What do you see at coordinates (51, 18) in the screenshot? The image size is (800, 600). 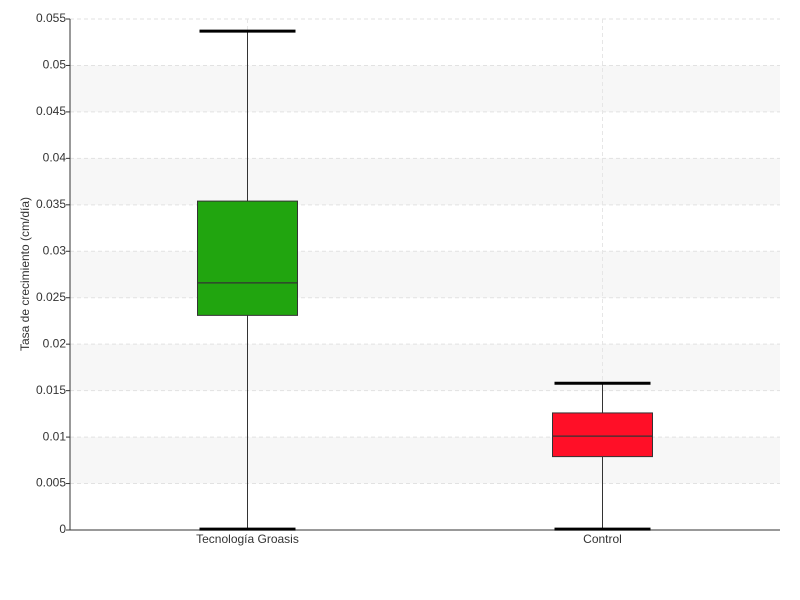 I see `y-tick-label: 0.055` at bounding box center [51, 18].